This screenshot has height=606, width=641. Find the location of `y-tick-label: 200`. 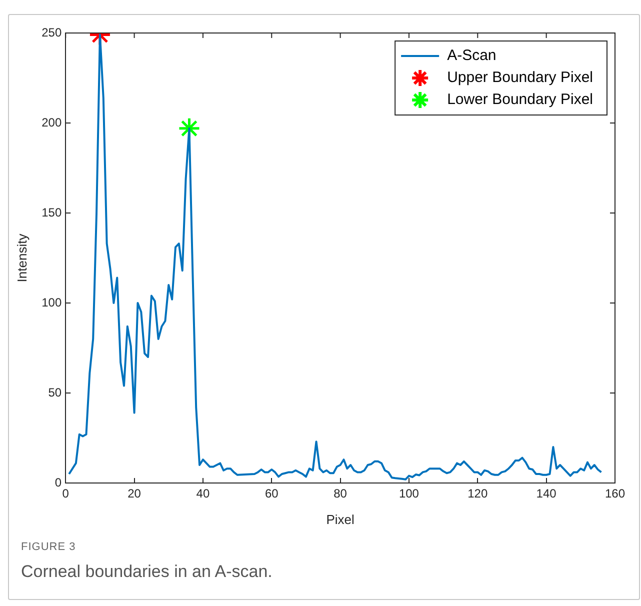

y-tick-label: 200 is located at coordinates (52, 122).